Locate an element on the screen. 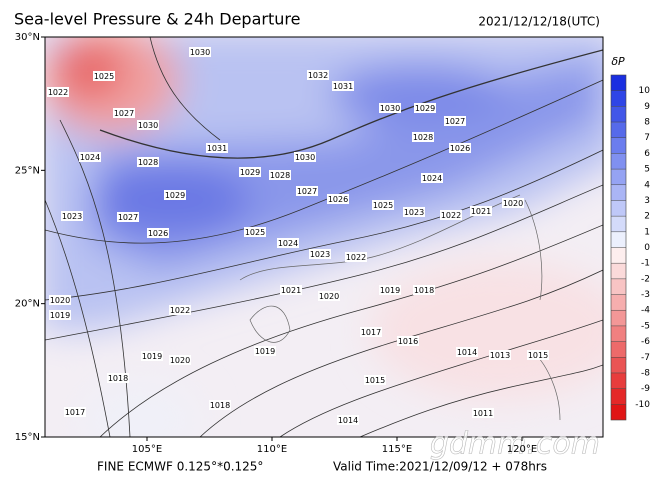 Image resolution: width=654 pixels, height=491 pixels. colorbar-label: -2 is located at coordinates (645, 279).